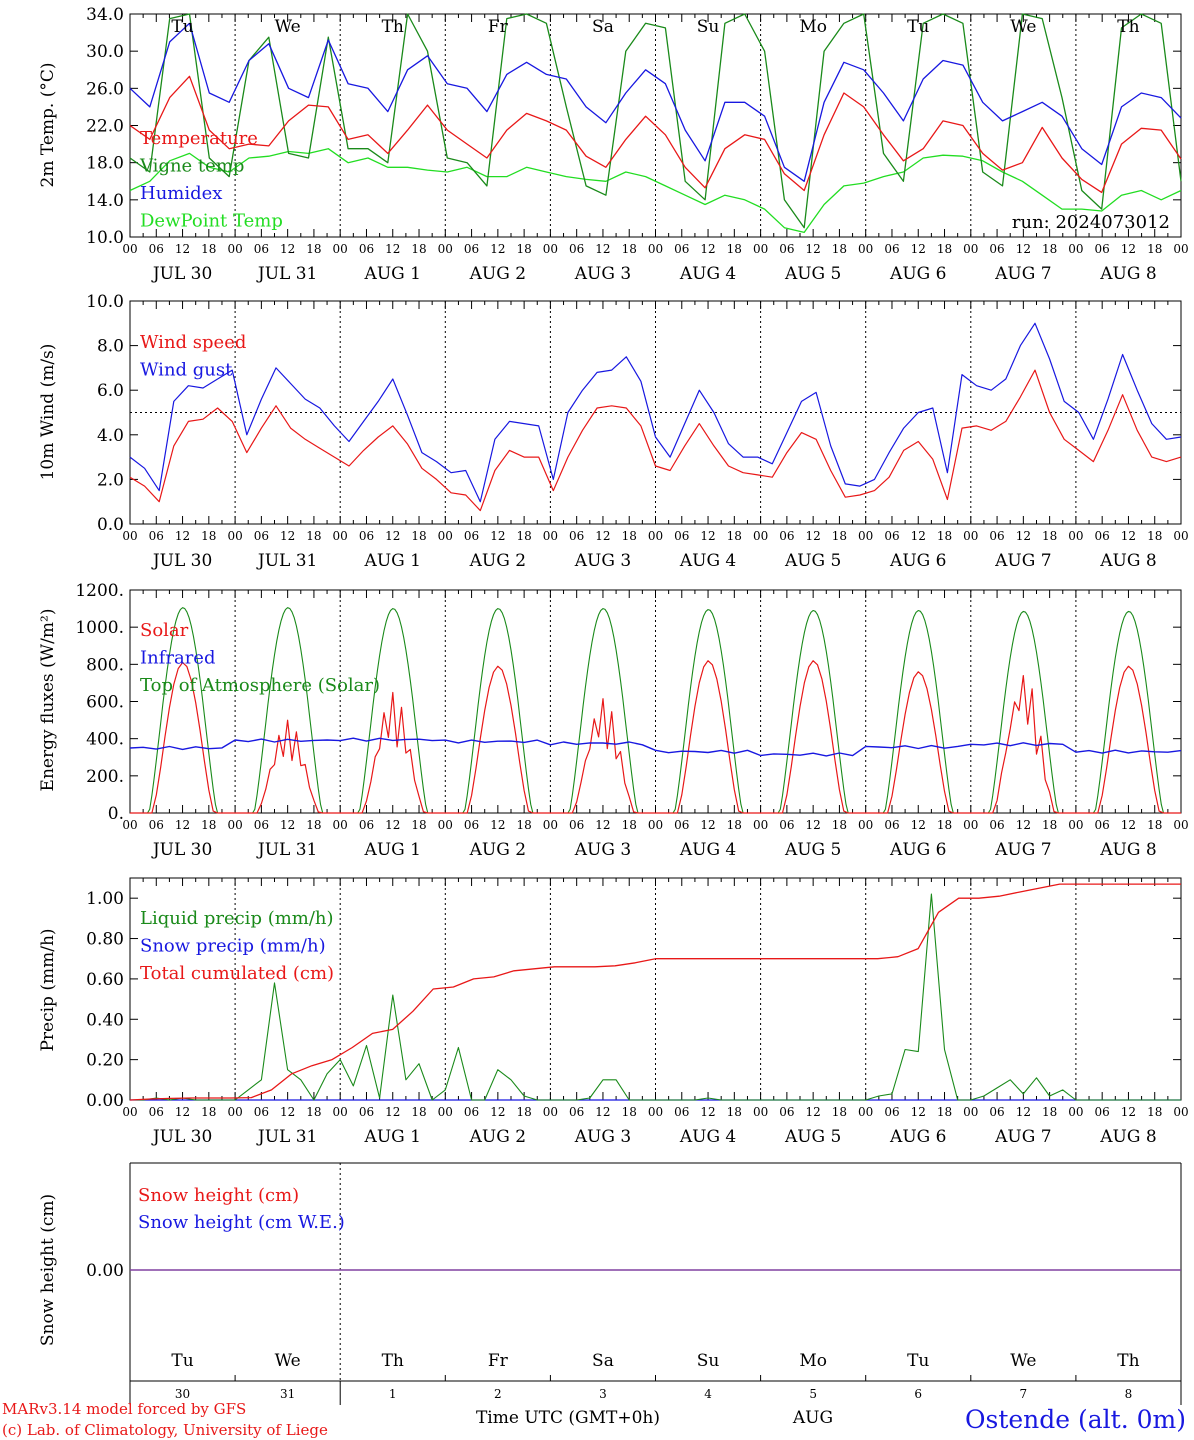  I want to click on weekday-label: Su, so click(708, 27).